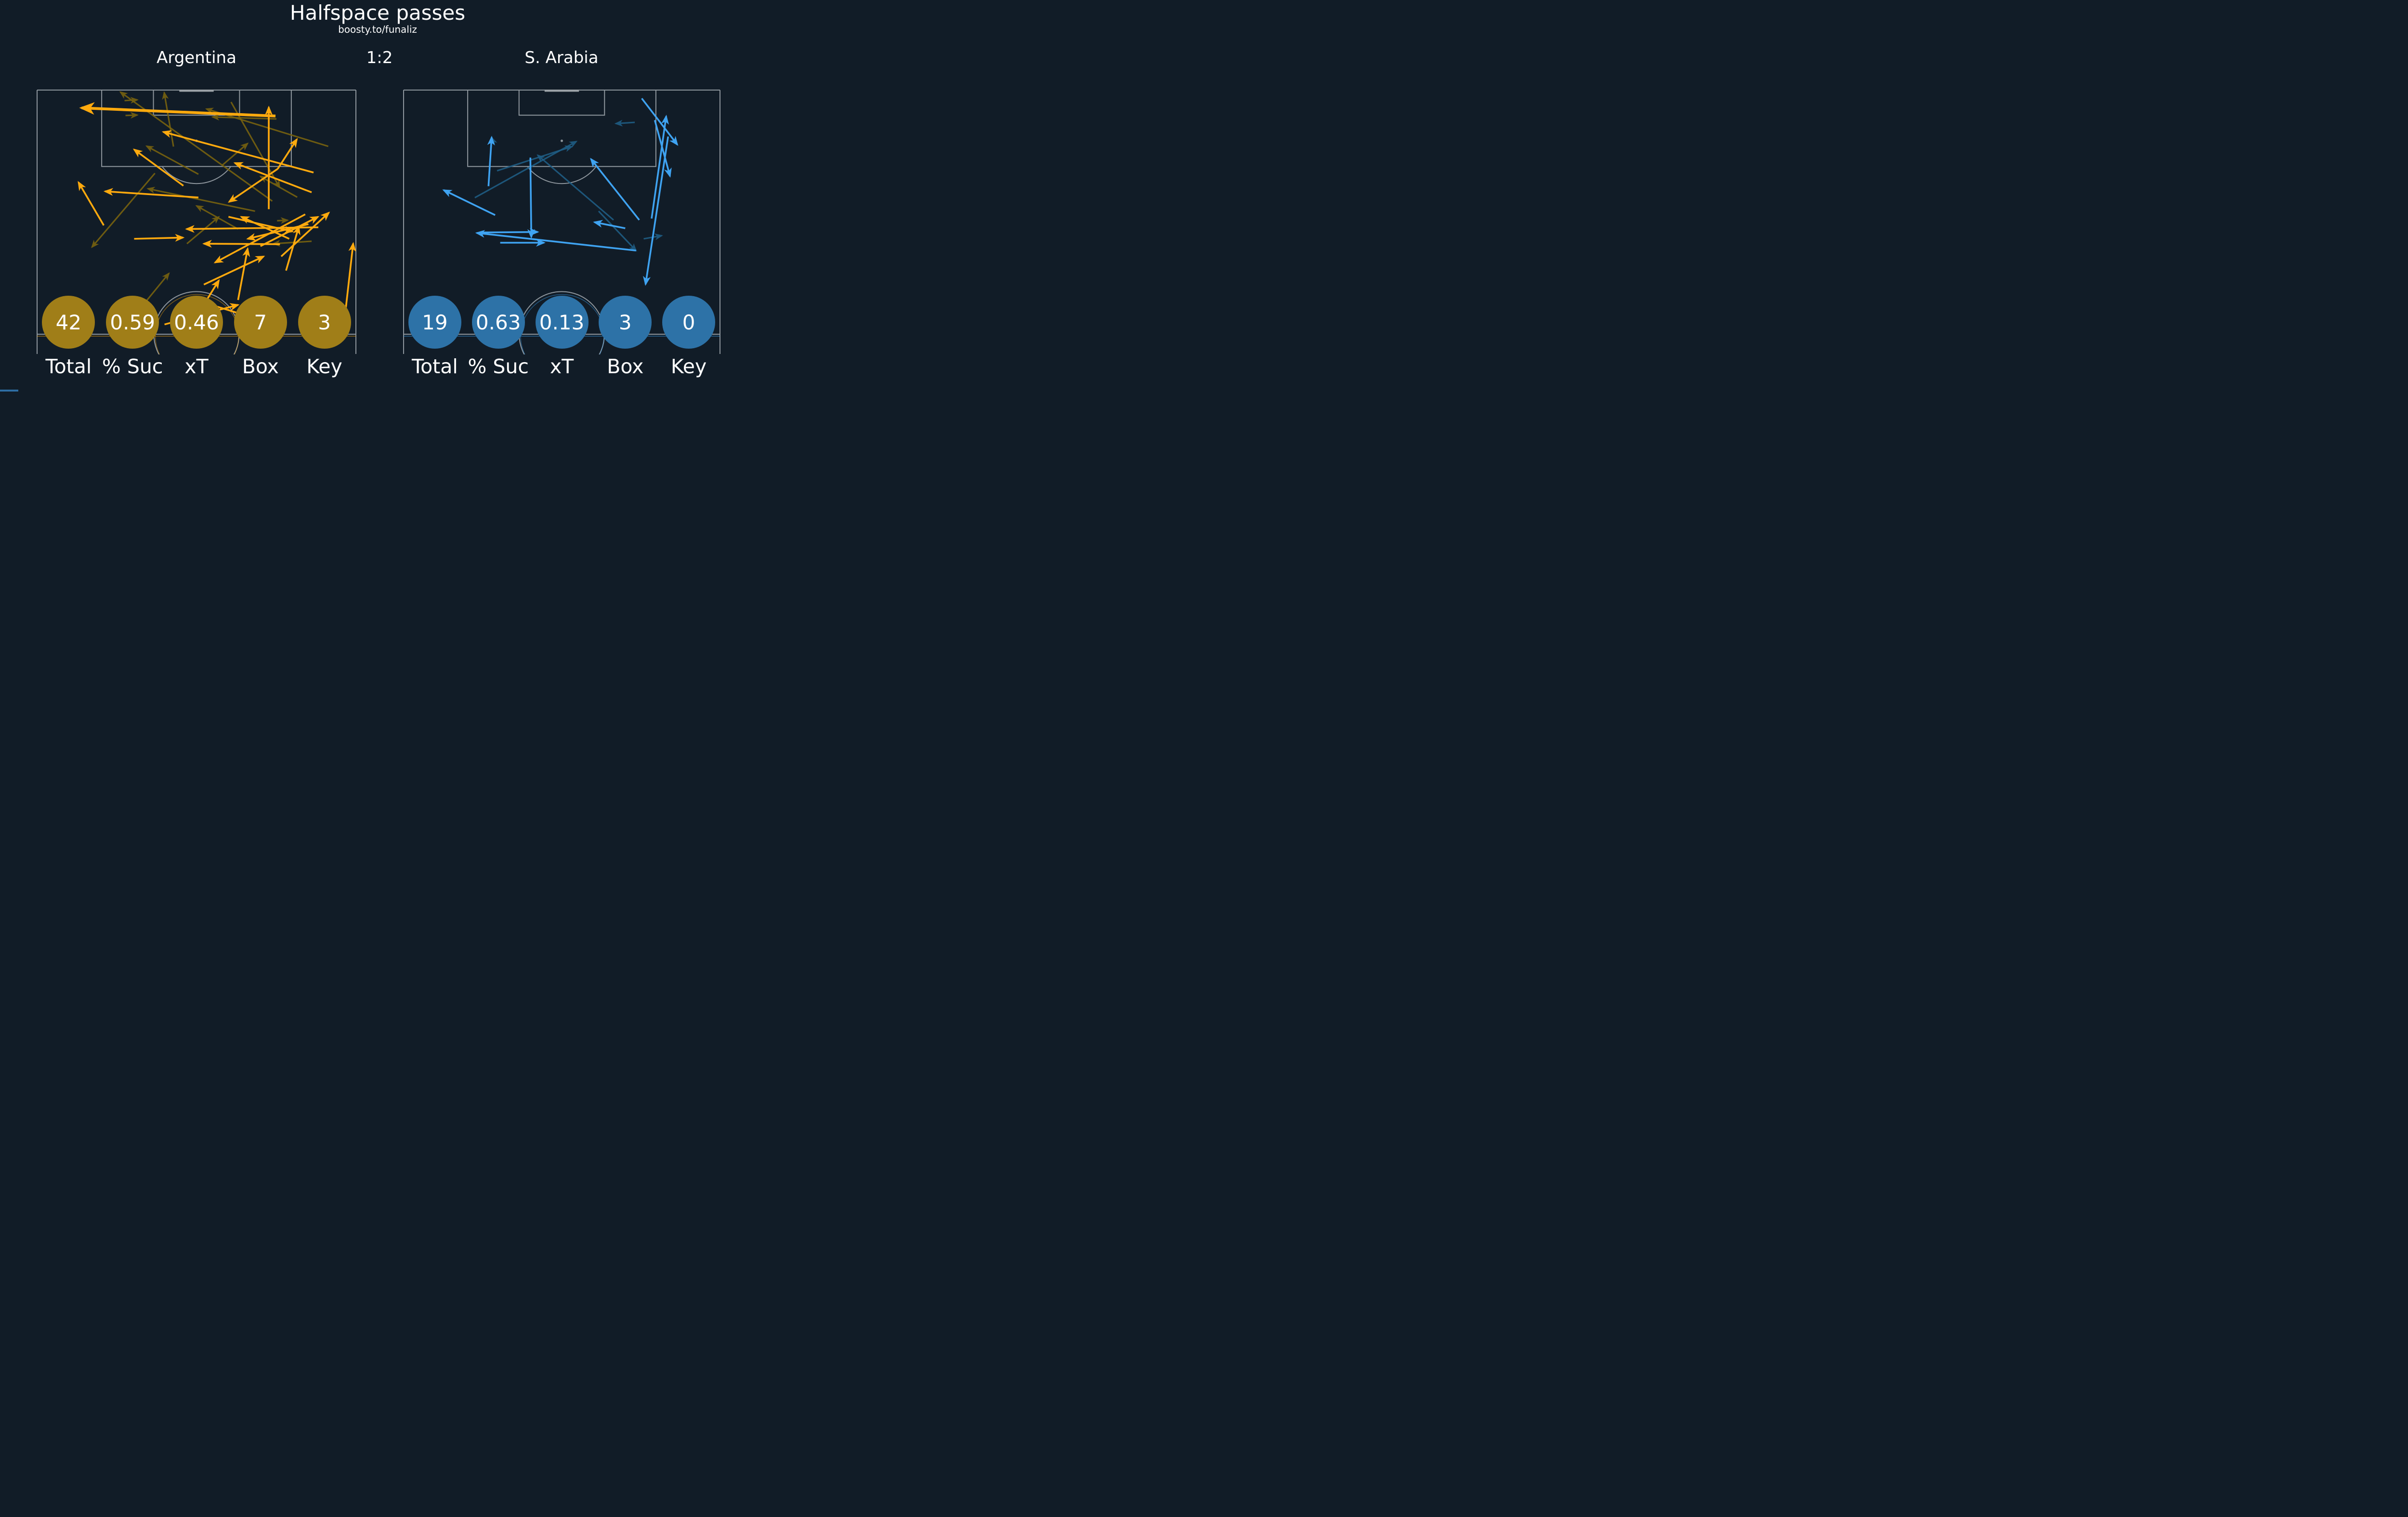 This screenshot has width=2408, height=1517. I want to click on stat-circle-home-total: 42, so click(68, 322).